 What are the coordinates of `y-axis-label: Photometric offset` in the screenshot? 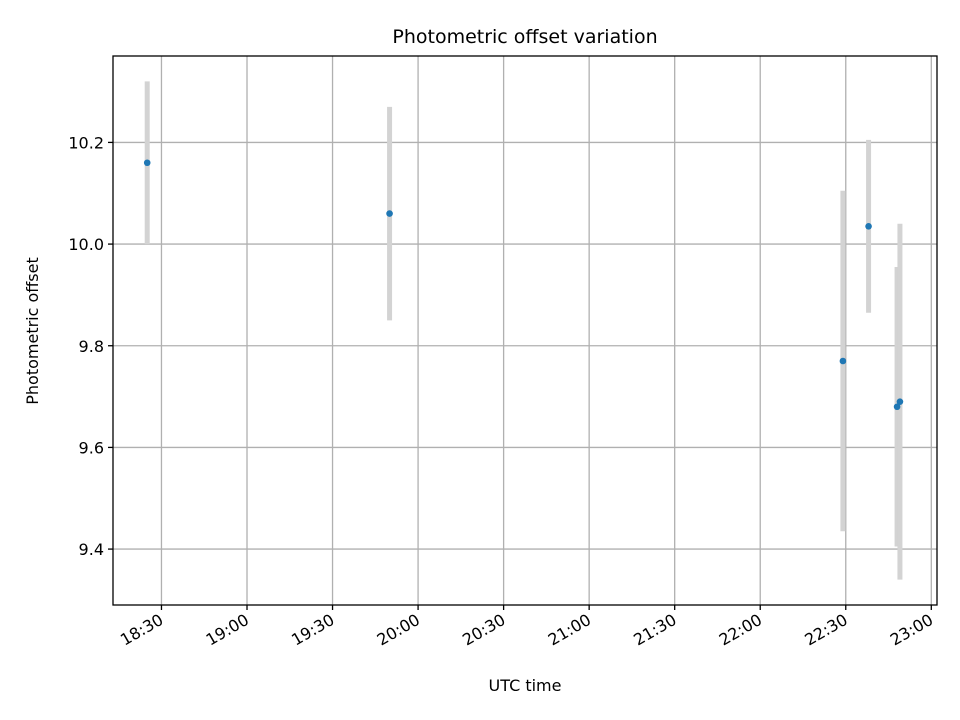 It's located at (32, 331).